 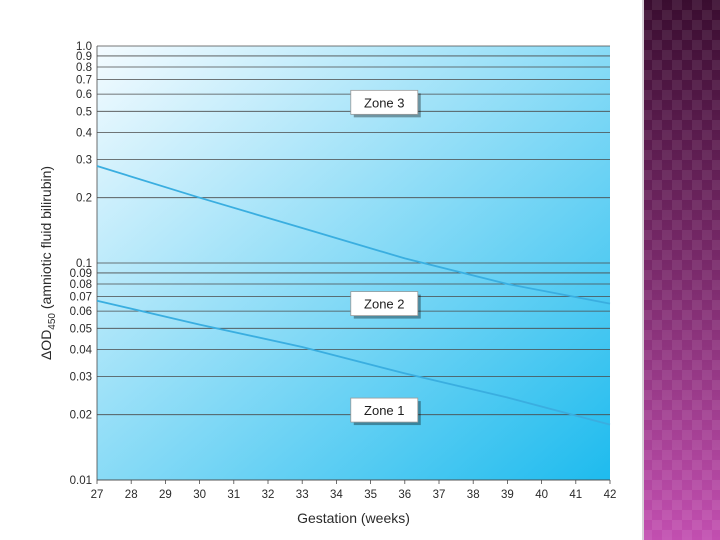 What do you see at coordinates (81, 312) in the screenshot?
I see `y-tick-label: 0.06` at bounding box center [81, 312].